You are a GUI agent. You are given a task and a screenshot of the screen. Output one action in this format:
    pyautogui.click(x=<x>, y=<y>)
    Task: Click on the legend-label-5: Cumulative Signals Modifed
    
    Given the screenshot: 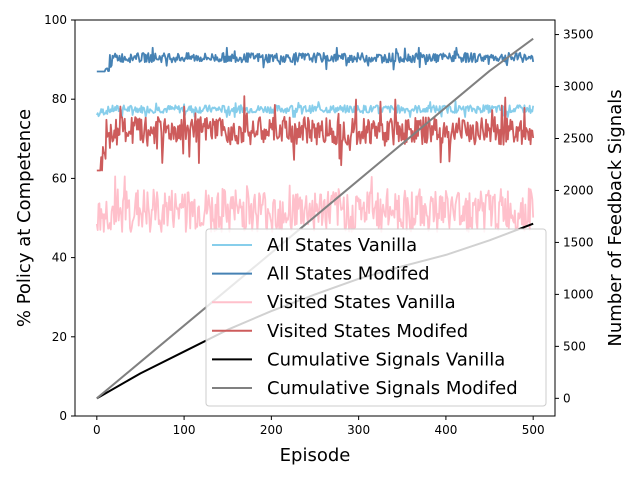 What is the action you would take?
    pyautogui.click(x=392, y=388)
    